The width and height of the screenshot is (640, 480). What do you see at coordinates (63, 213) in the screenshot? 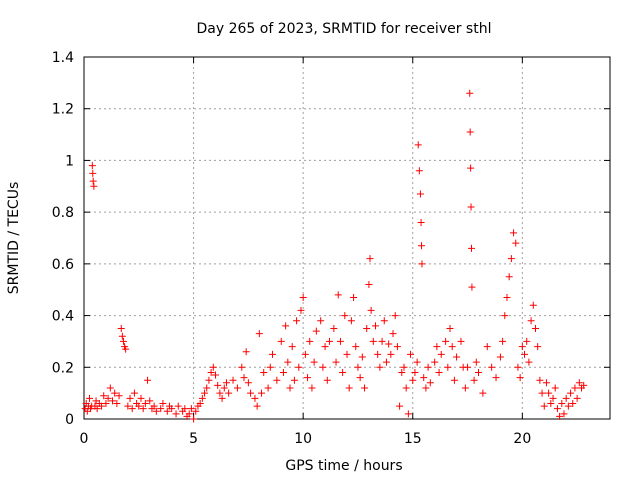
I see `y-tick-label: 0.8` at bounding box center [63, 213].